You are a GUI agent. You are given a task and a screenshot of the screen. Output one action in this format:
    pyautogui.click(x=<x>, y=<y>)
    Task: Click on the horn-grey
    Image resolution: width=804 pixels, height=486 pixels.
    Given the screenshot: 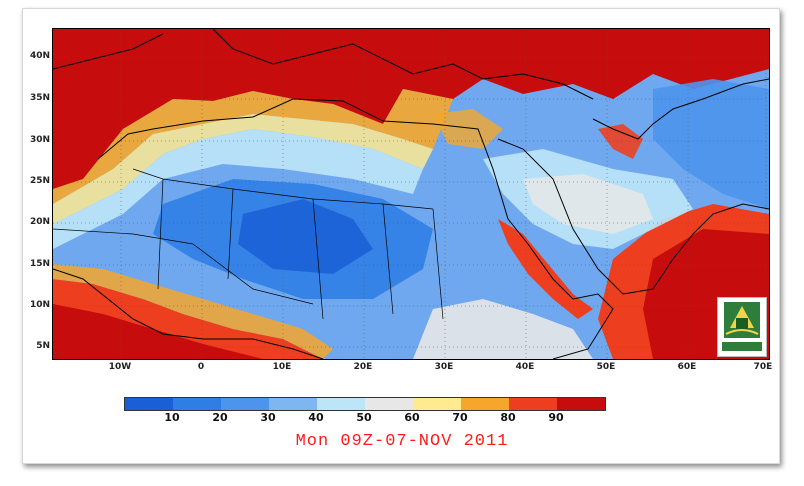 What is the action you would take?
    pyautogui.click(x=503, y=329)
    